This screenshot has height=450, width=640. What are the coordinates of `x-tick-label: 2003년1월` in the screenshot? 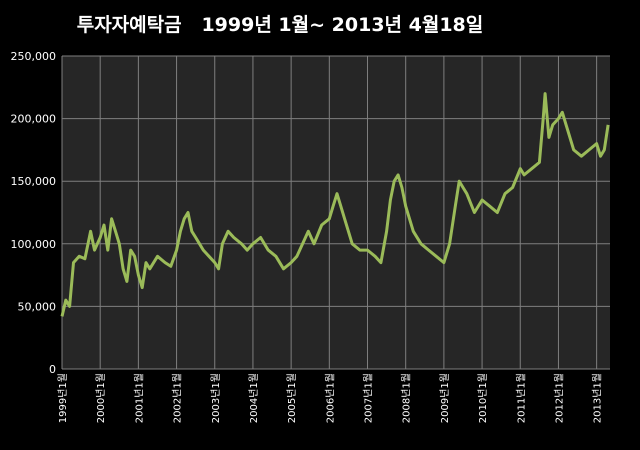 It's located at (216, 398).